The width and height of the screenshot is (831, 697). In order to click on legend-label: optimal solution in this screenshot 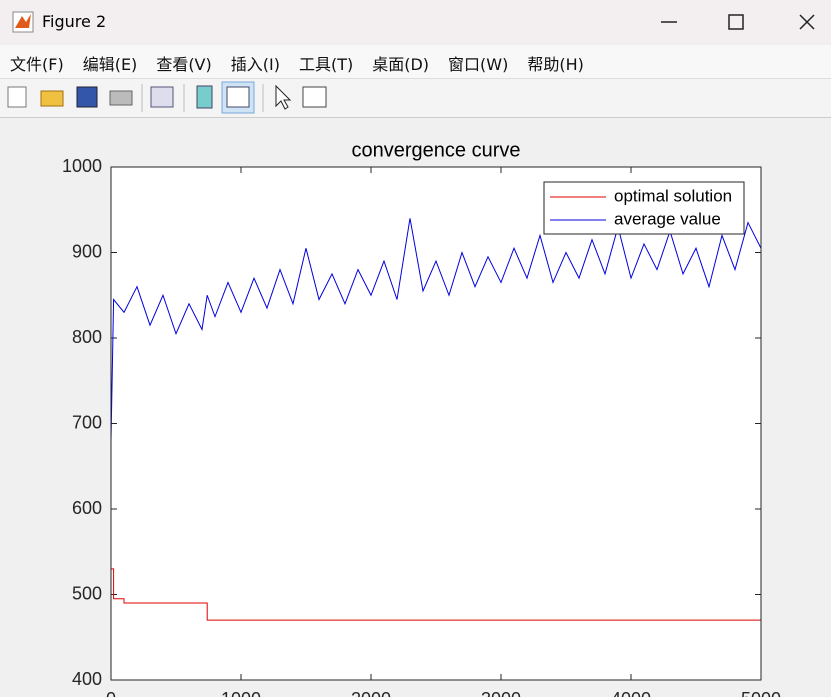, I will do `click(673, 195)`.